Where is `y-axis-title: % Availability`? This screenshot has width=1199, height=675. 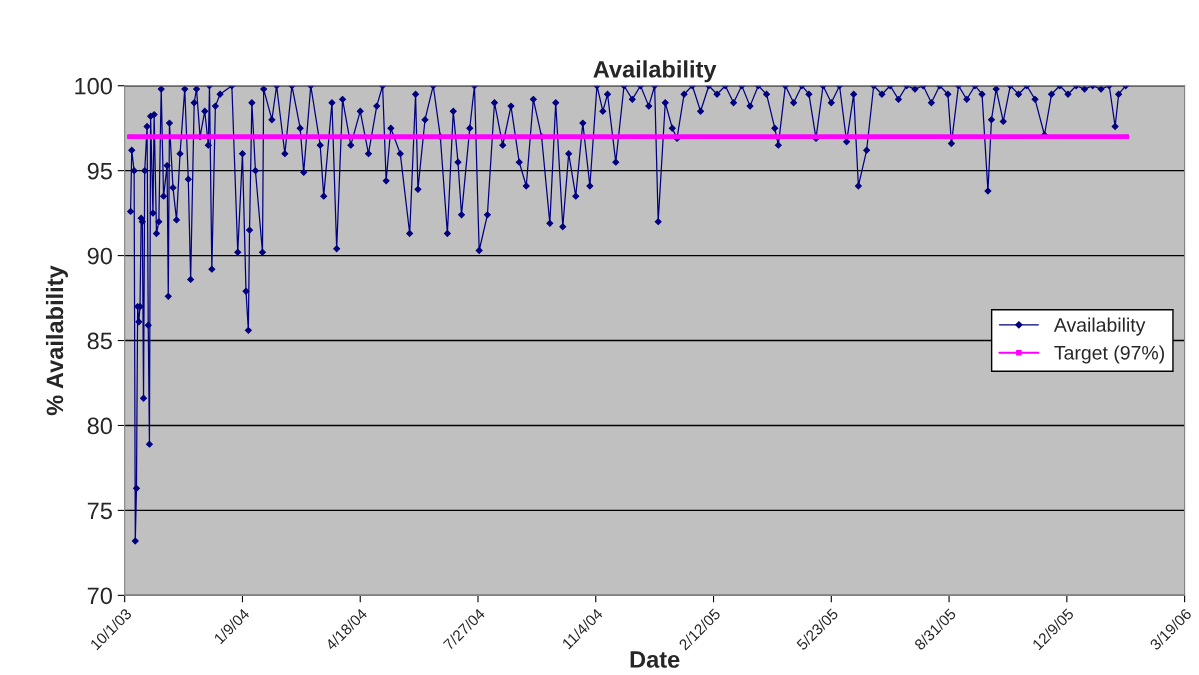 y-axis-title: % Availability is located at coordinates (56, 340).